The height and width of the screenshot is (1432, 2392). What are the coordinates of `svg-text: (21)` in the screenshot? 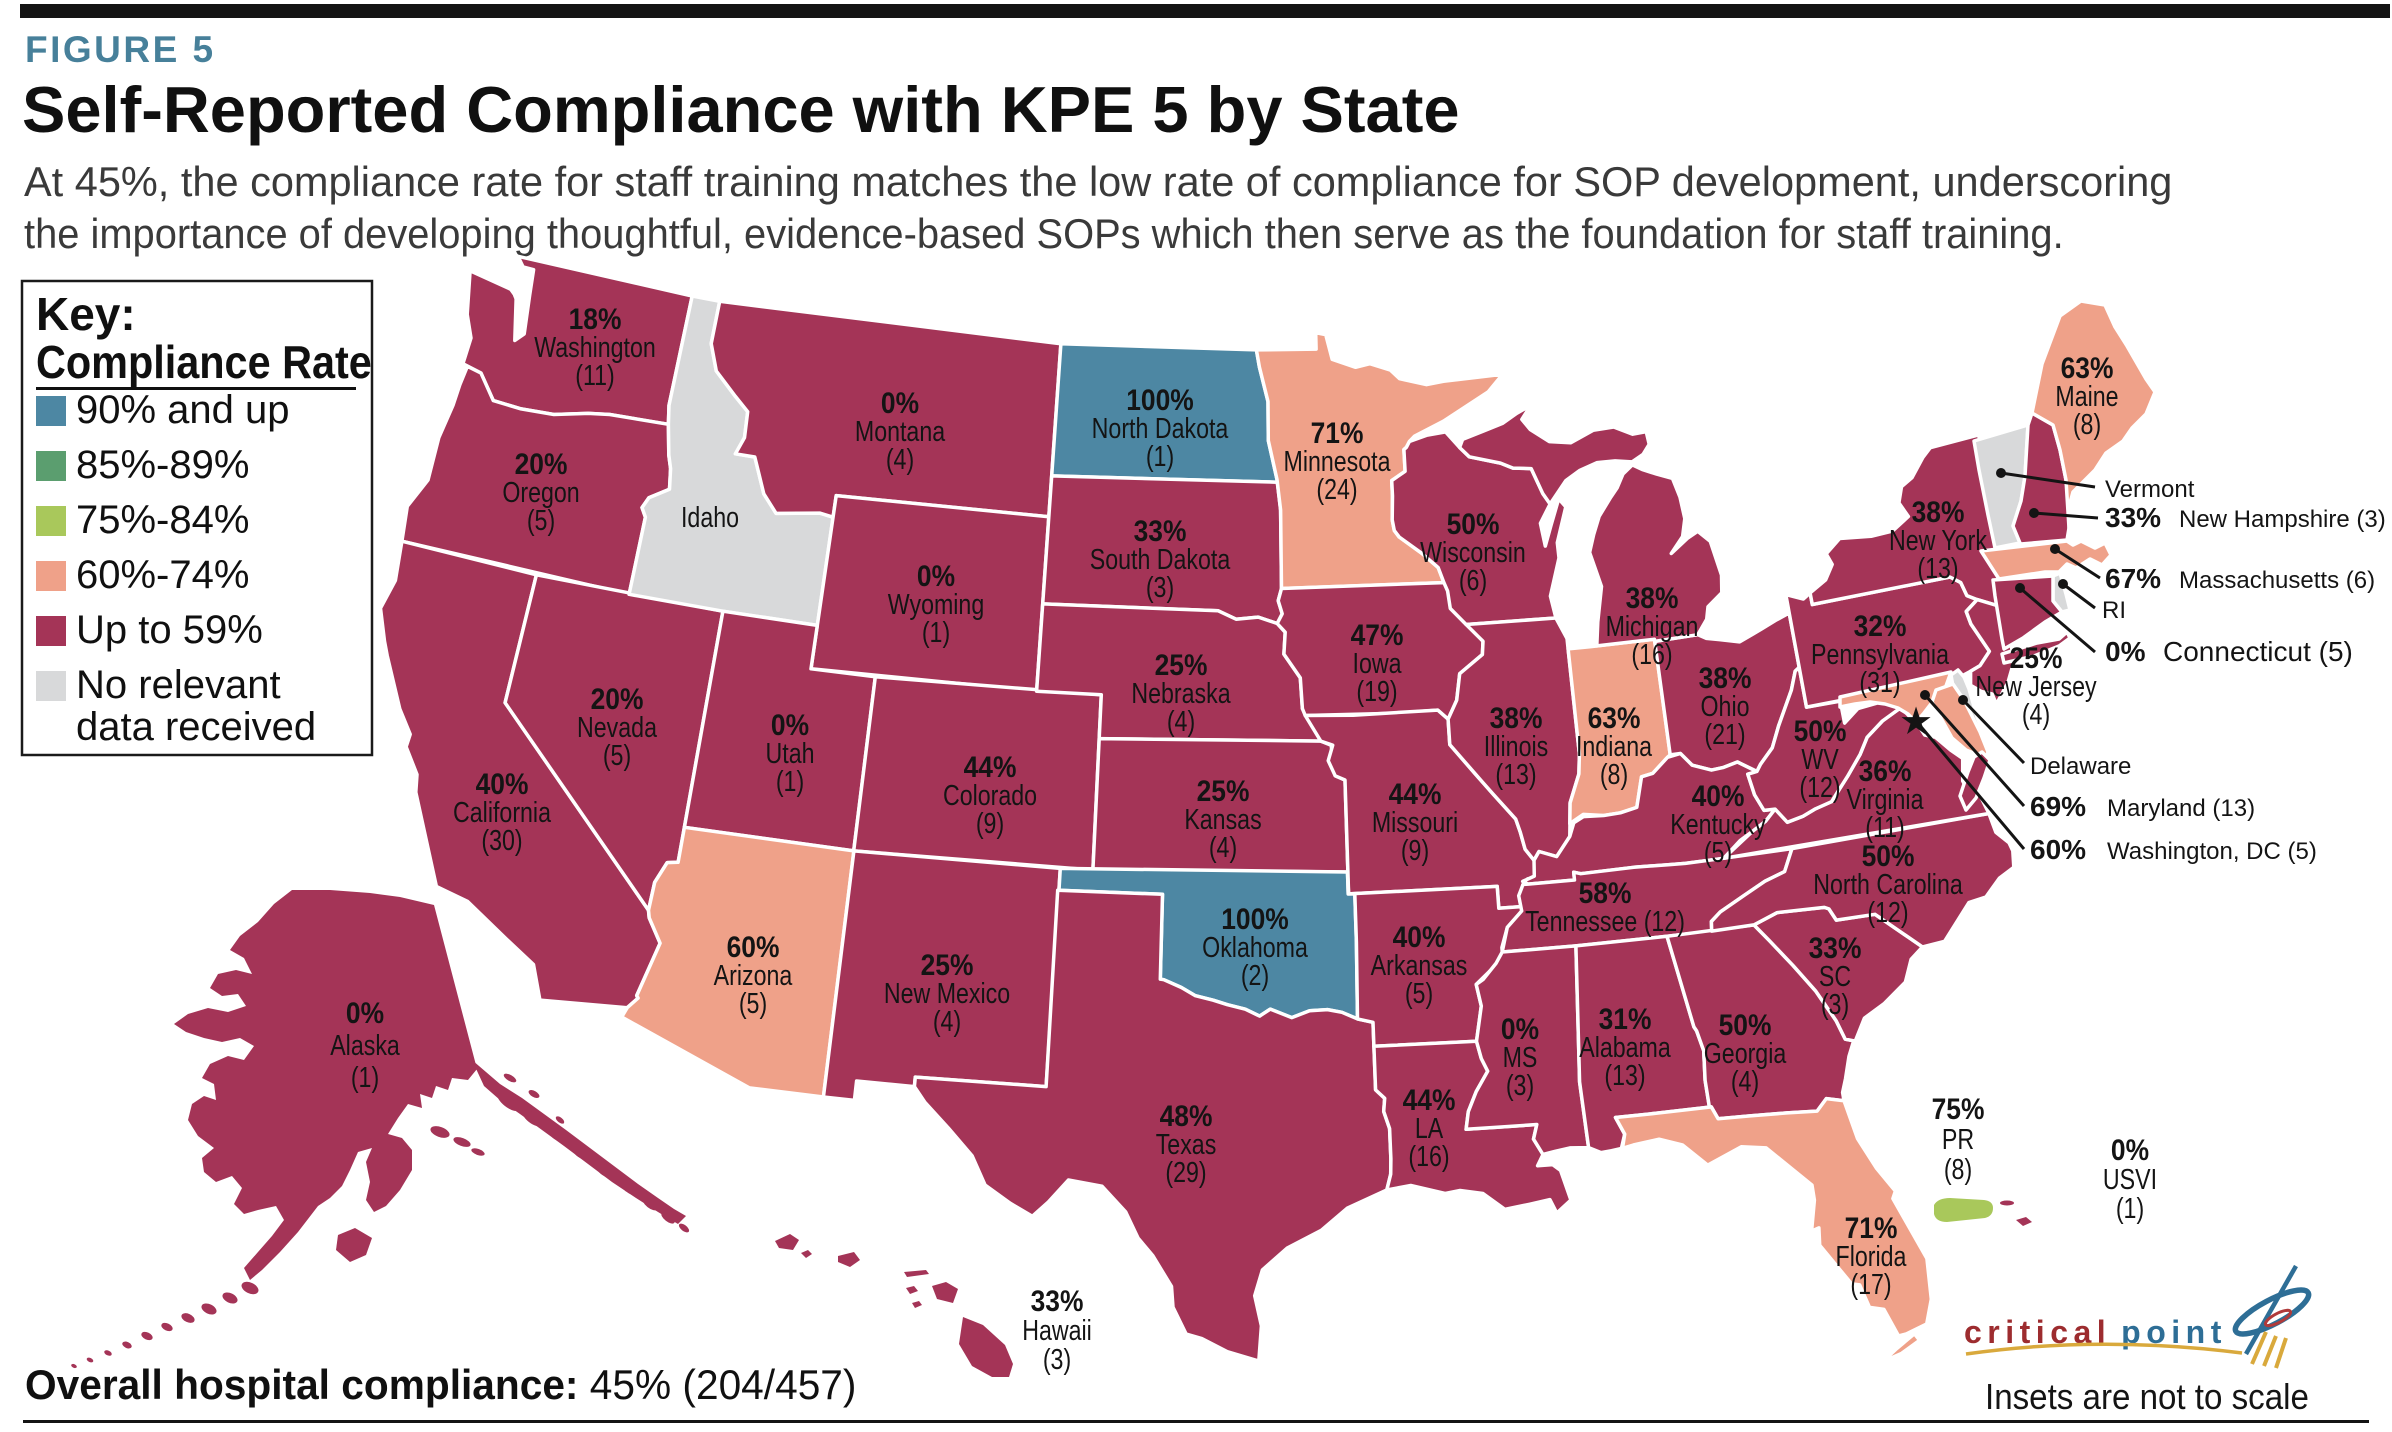 It's located at (1724, 733).